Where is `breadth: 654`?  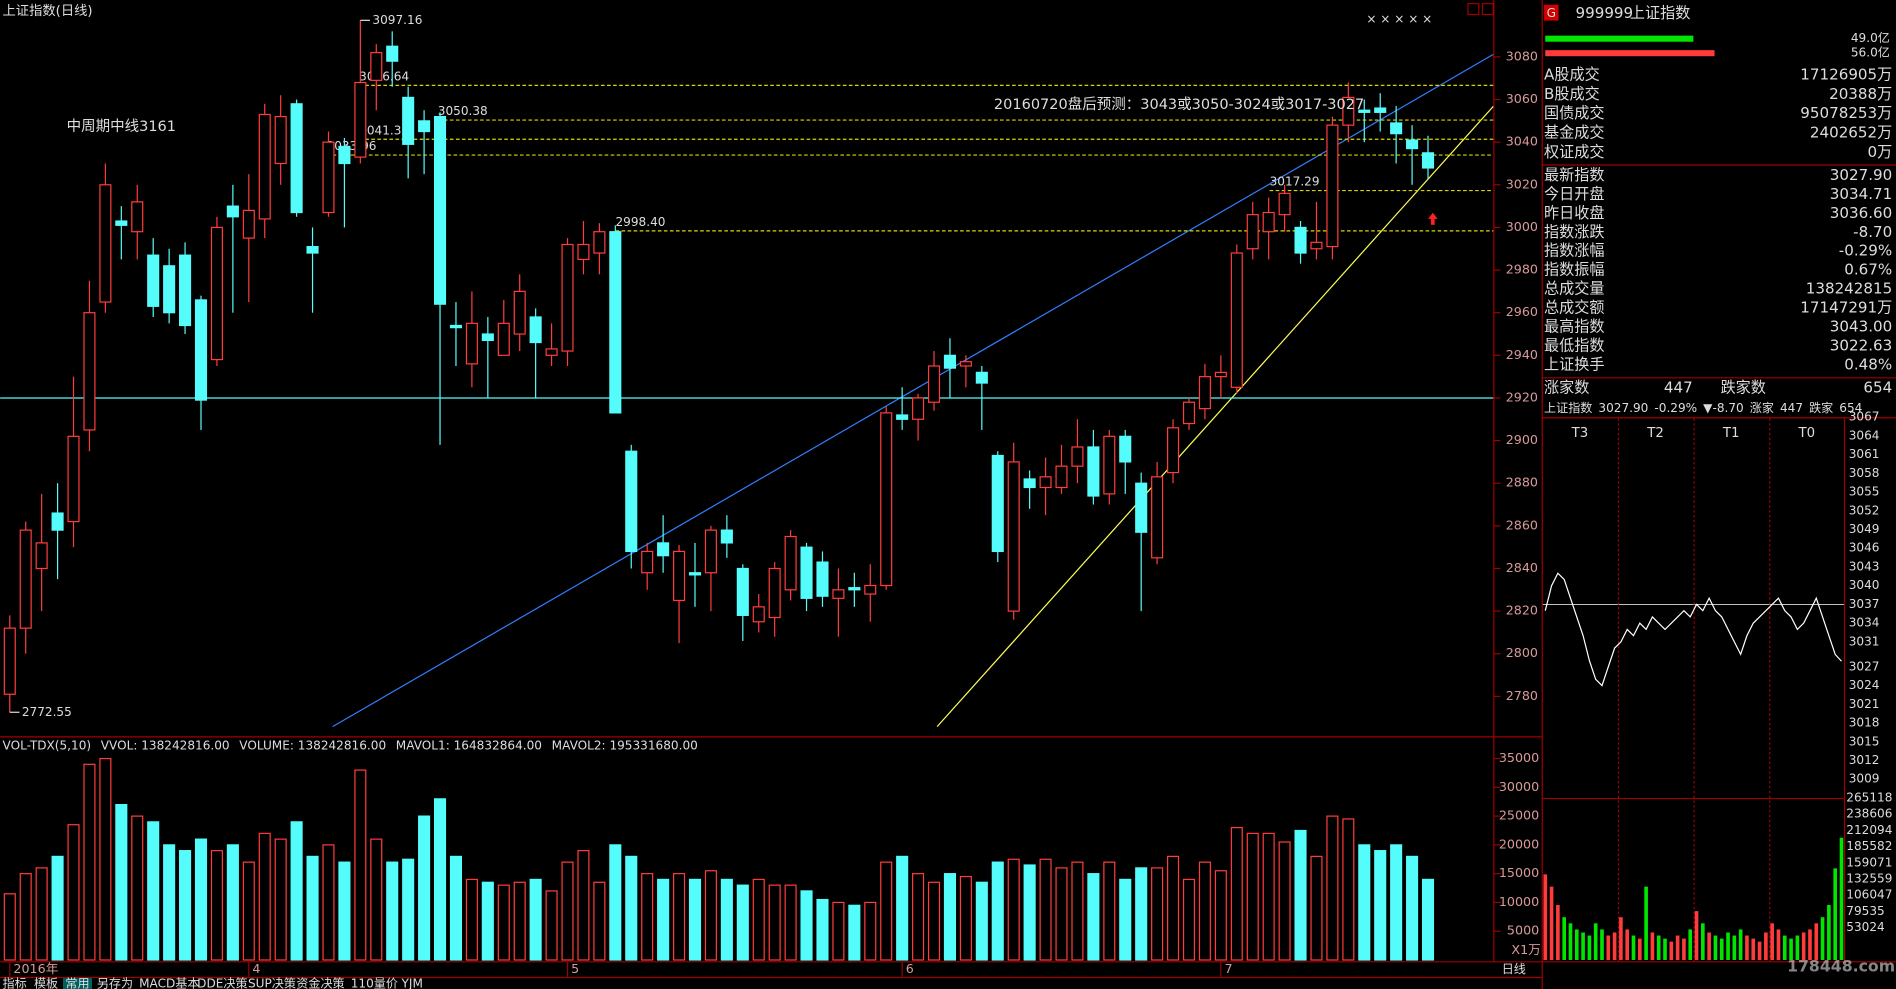 breadth: 654 is located at coordinates (1877, 388).